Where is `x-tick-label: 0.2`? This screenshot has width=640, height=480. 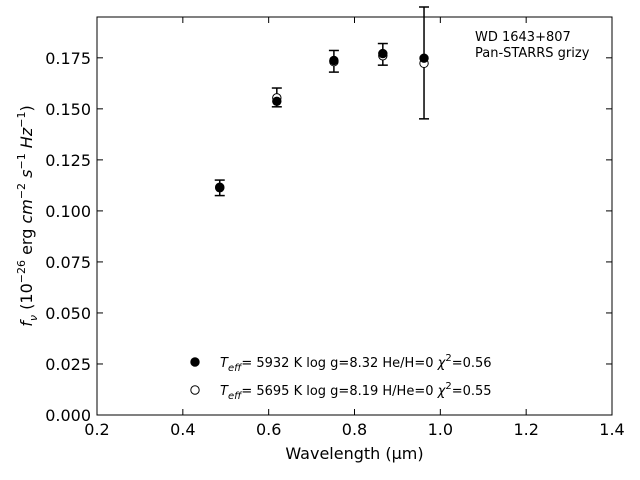 x-tick-label: 0.2 is located at coordinates (96, 429).